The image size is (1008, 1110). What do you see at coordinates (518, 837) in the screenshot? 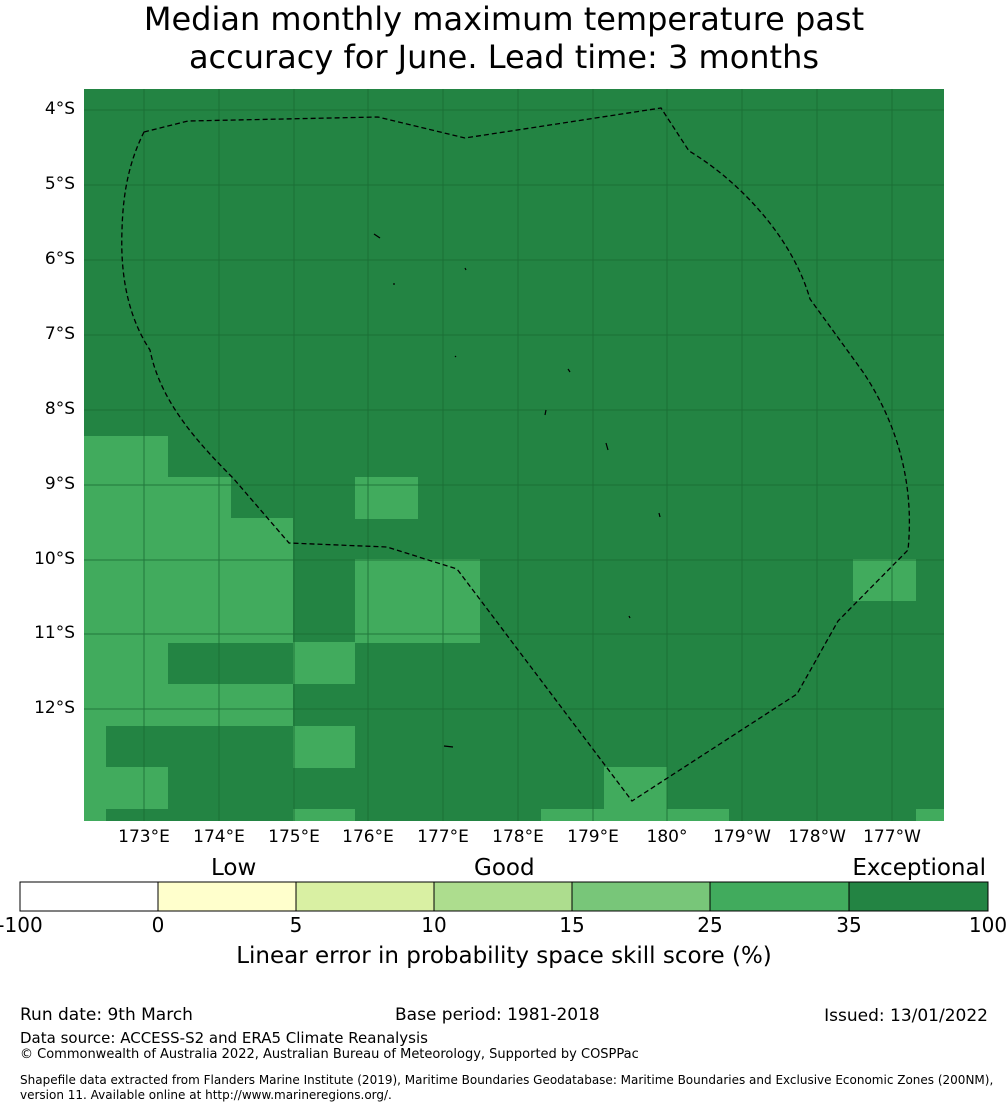
I see `lon-label-178e: 178°E` at bounding box center [518, 837].